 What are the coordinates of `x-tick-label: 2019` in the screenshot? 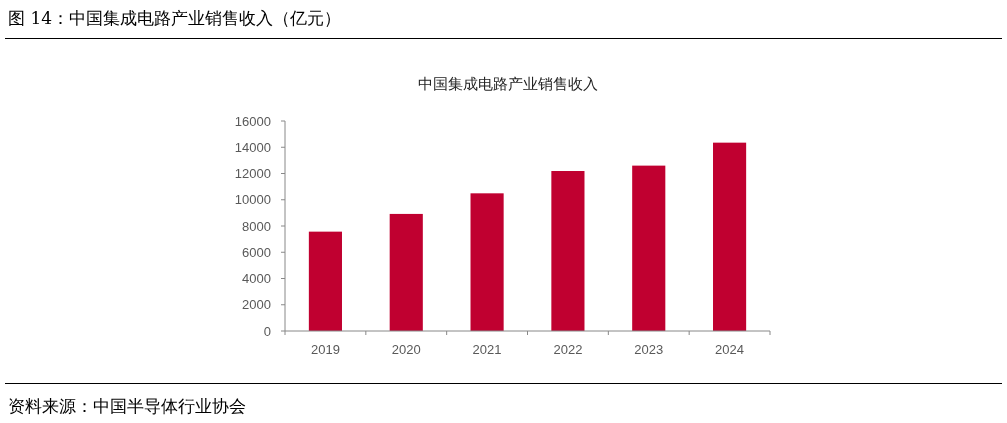 It's located at (325, 349).